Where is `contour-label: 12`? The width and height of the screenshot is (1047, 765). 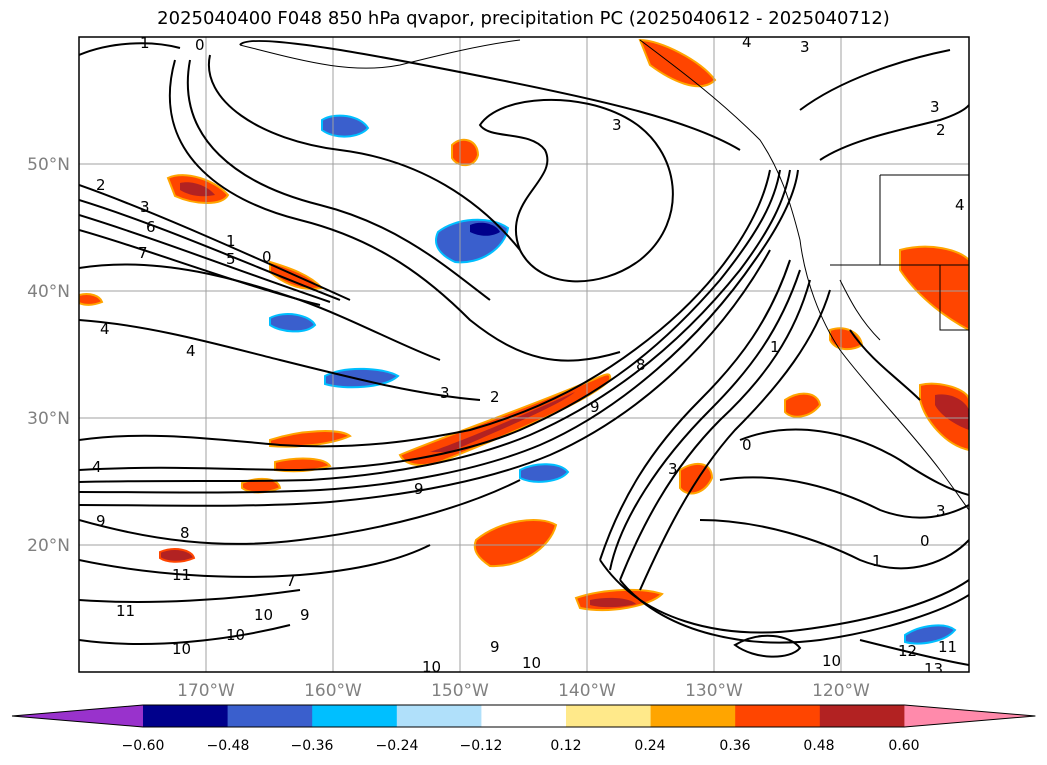 contour-label: 12 is located at coordinates (907, 651).